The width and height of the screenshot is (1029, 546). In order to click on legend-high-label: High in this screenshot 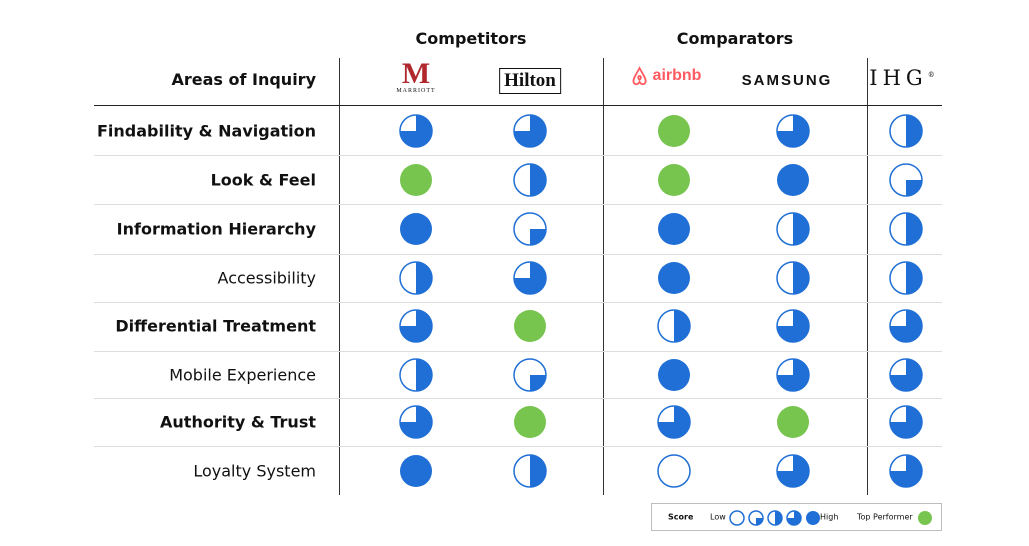, I will do `click(829, 517)`.